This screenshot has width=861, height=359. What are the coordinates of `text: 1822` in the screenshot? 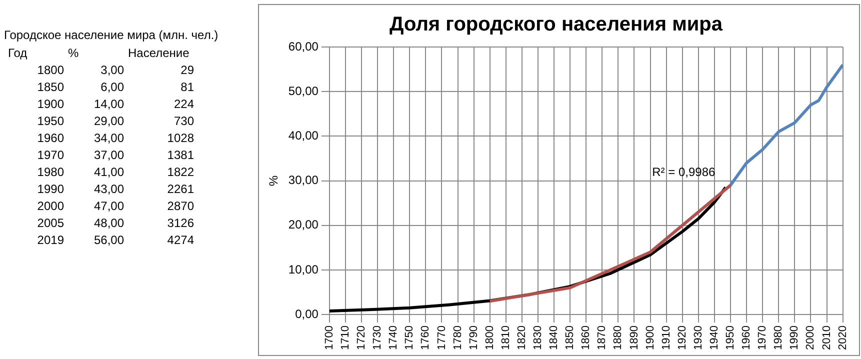 It's located at (180, 172).